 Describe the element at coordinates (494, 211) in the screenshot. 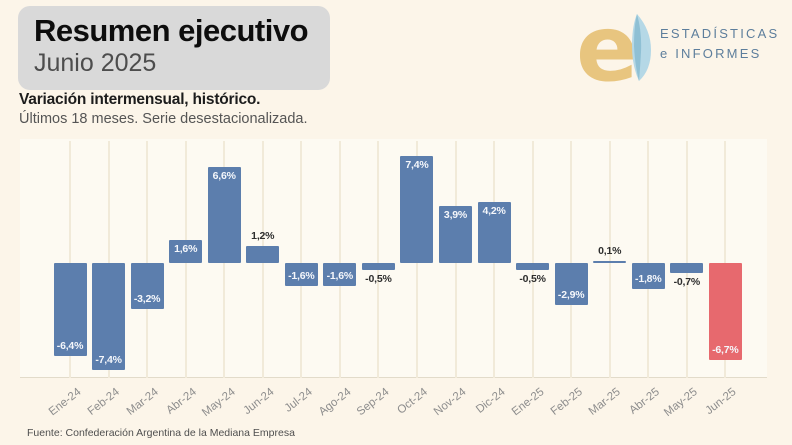

I see `bar-value-label: 4,2%` at that location.